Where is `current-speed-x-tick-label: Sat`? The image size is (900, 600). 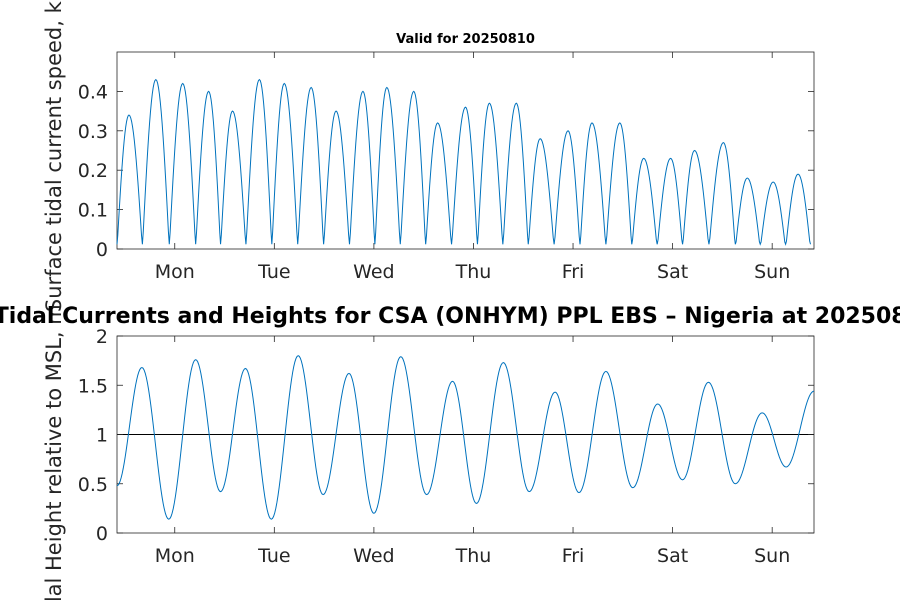 current-speed-x-tick-label: Sat is located at coordinates (672, 272).